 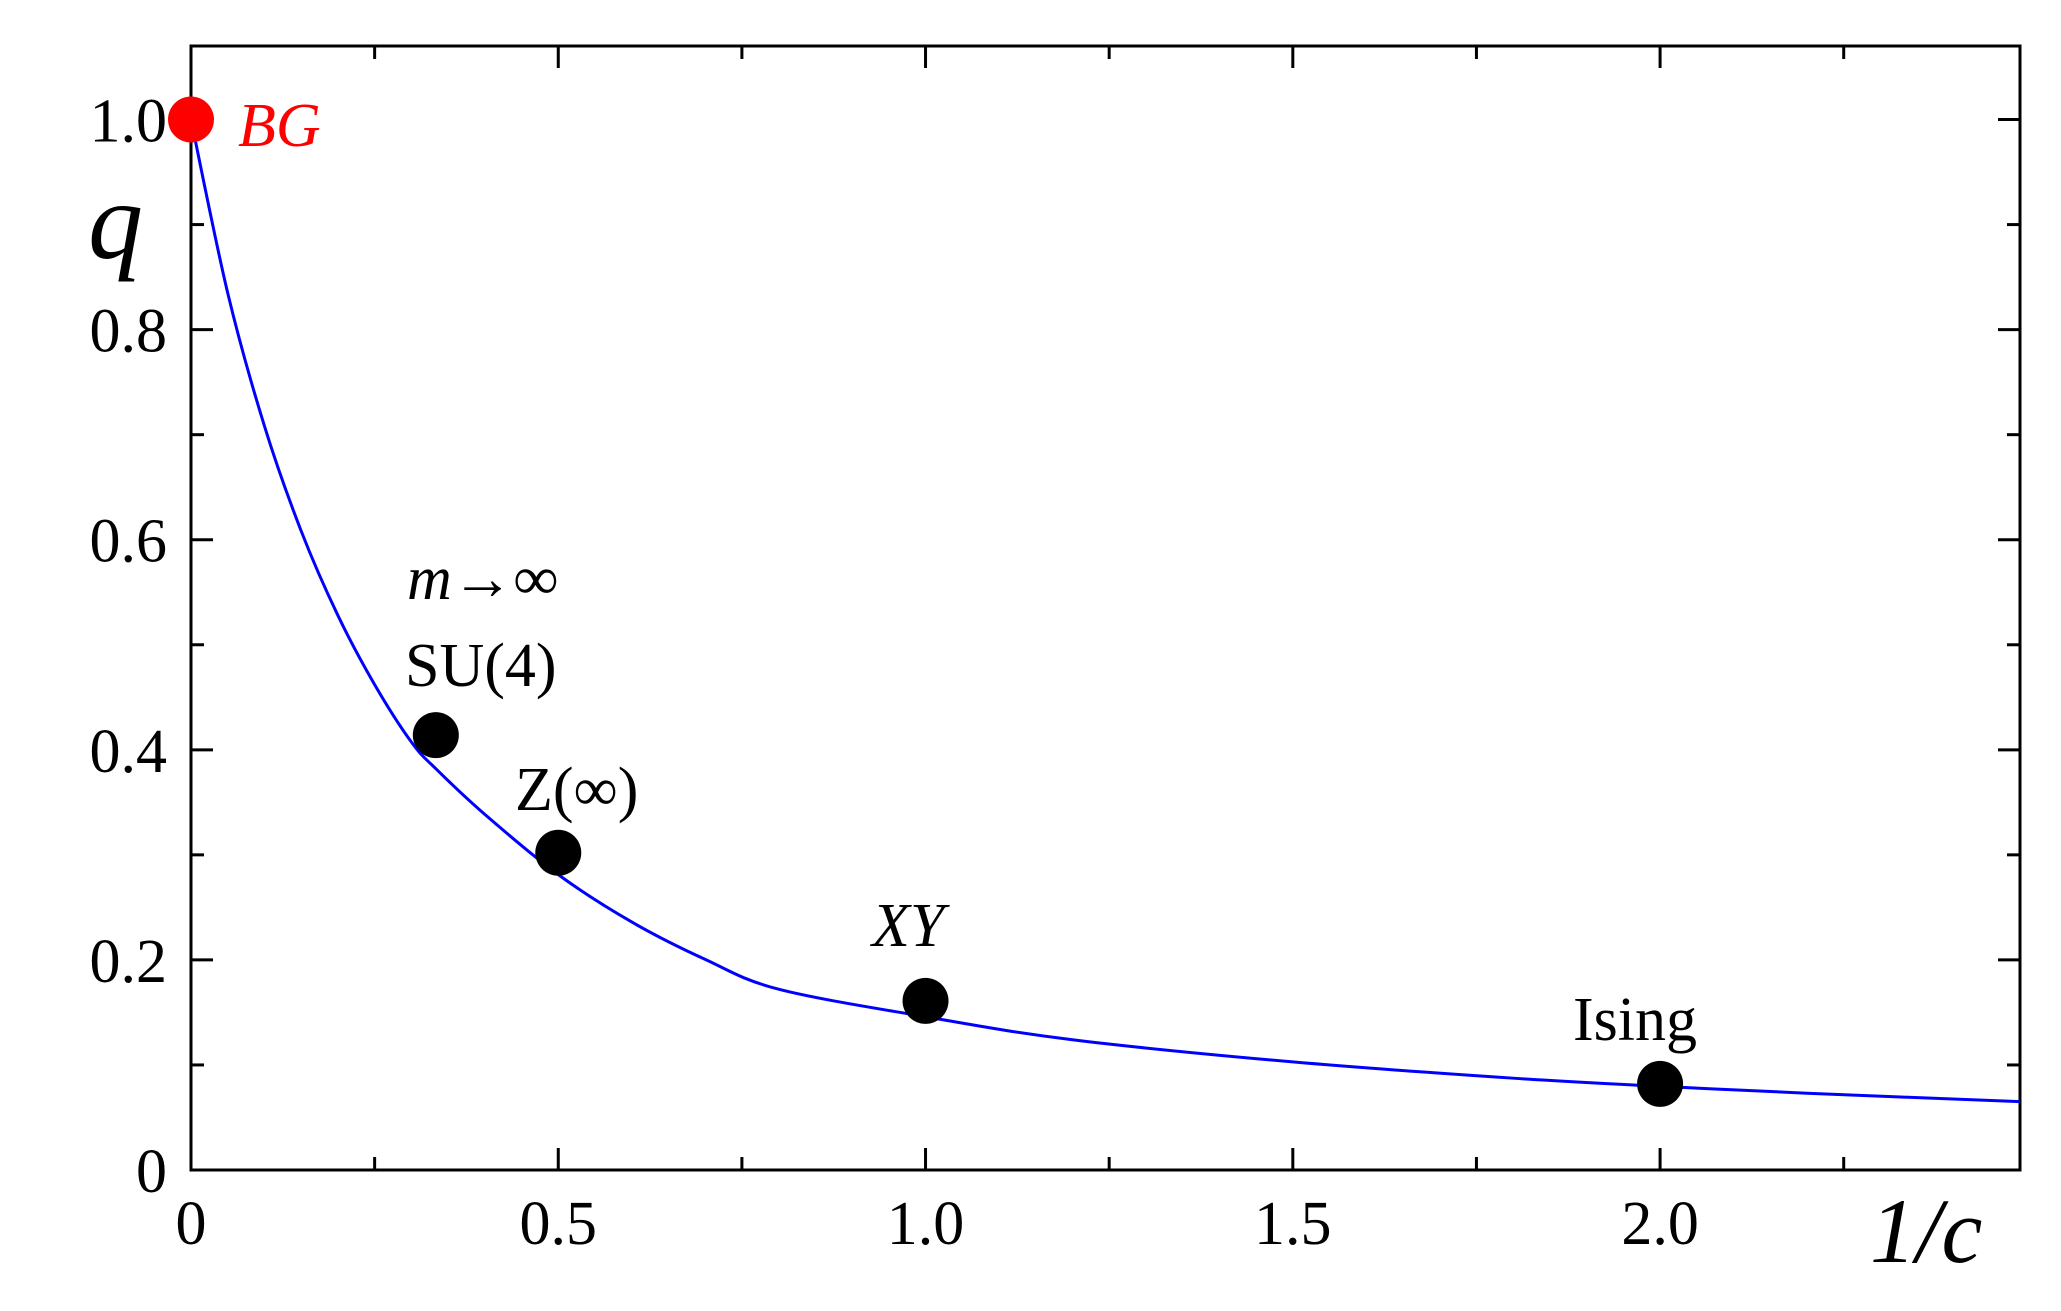 I want to click on x-tick-label: 1.5, so click(x=1293, y=1224).